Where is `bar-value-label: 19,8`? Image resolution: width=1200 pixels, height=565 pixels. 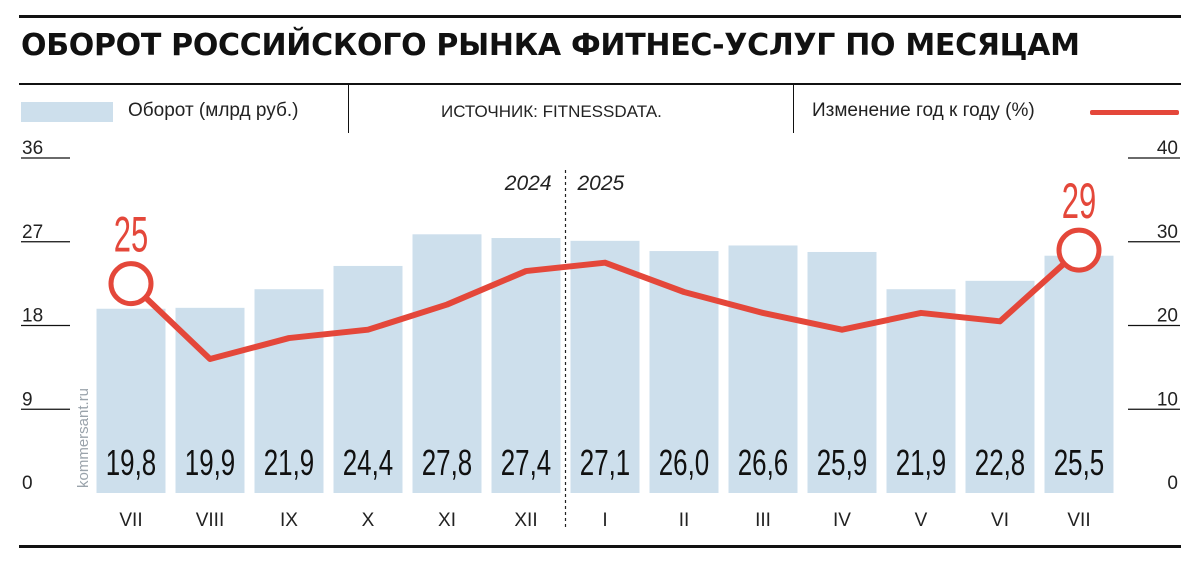
bar-value-label: 19,8 is located at coordinates (131, 463).